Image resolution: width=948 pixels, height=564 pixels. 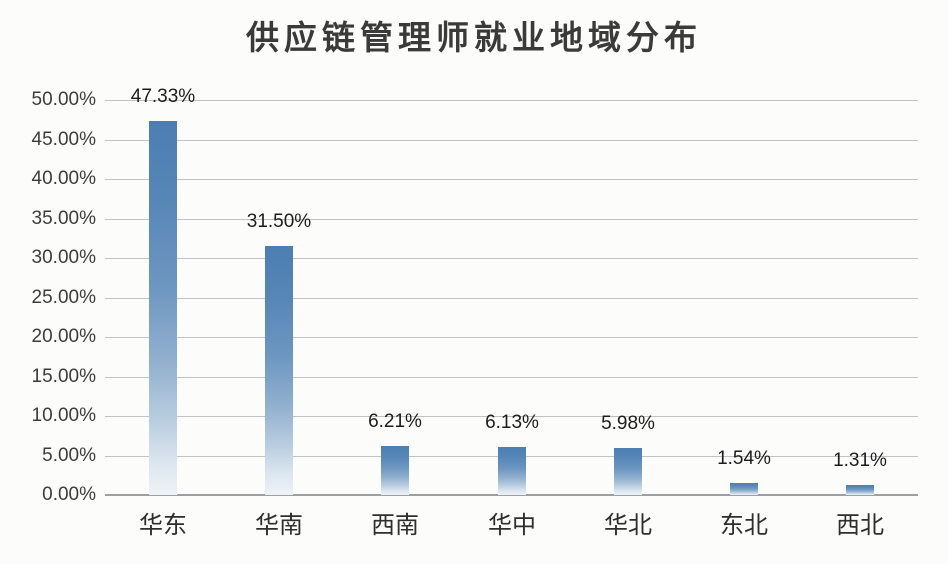 I want to click on bar-华北, so click(x=628, y=471).